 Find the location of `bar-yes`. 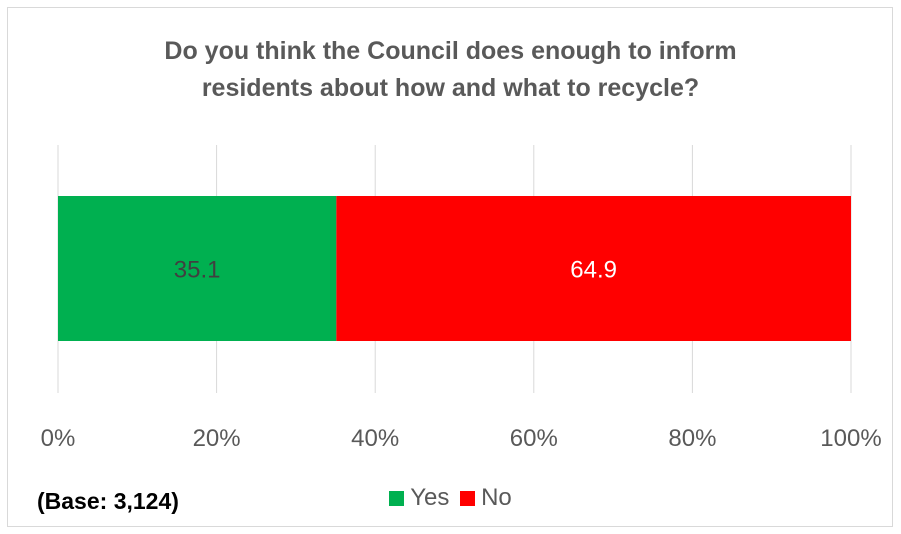

bar-yes is located at coordinates (197, 268).